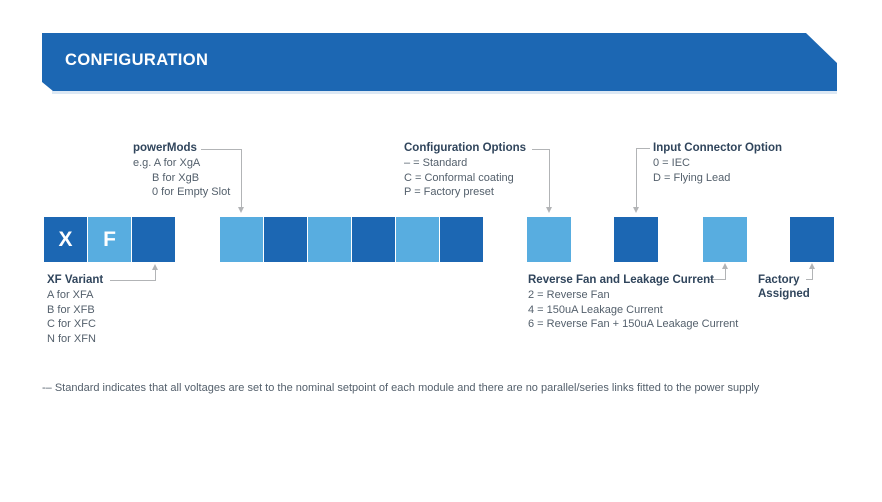 The image size is (882, 502). Describe the element at coordinates (636, 239) in the screenshot. I see `code-box-input-connector` at that location.